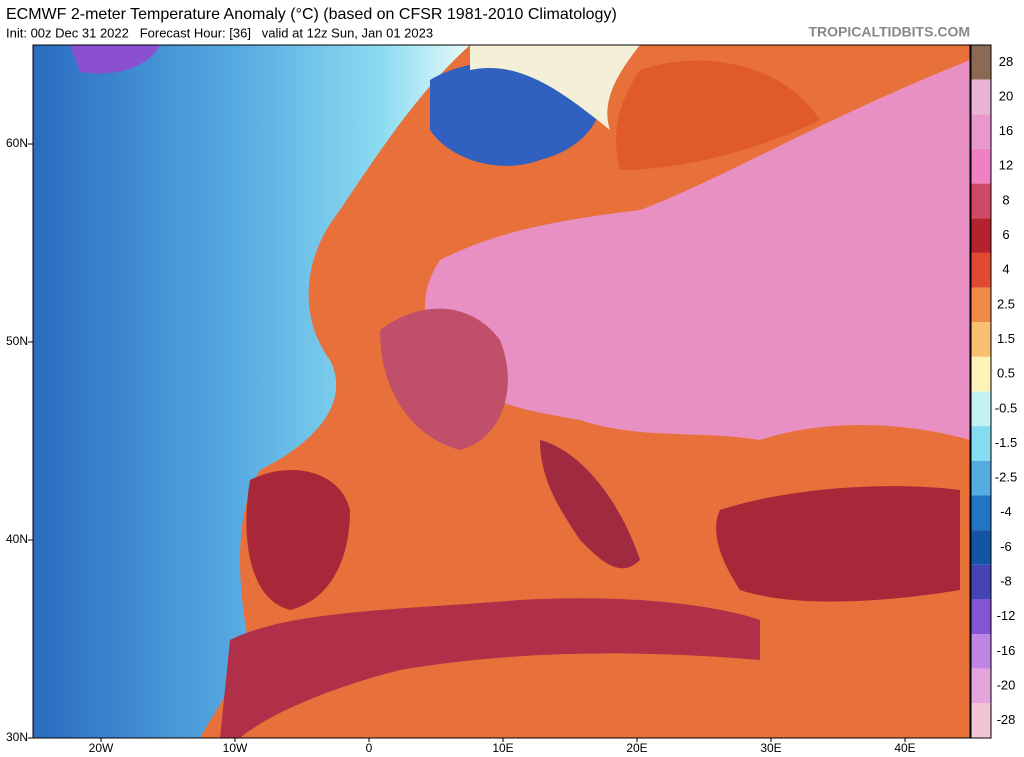  What do you see at coordinates (369, 748) in the screenshot?
I see `lon-label: 0` at bounding box center [369, 748].